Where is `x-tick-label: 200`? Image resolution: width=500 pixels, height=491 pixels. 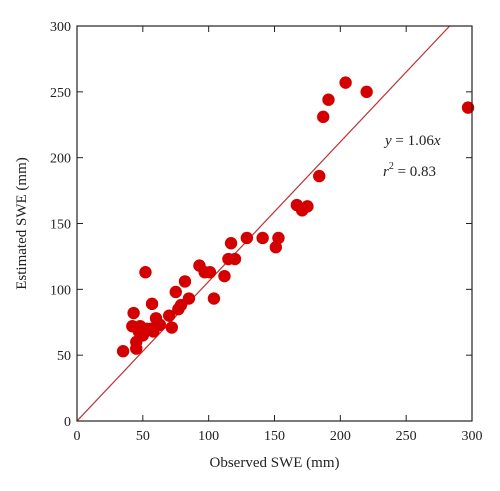
x-tick-label: 200 is located at coordinates (340, 436).